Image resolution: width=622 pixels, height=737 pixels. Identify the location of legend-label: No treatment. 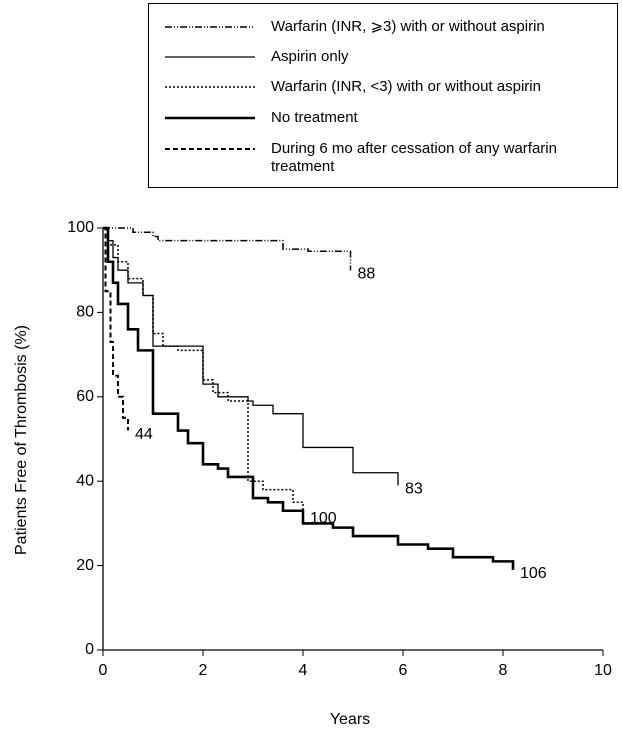
(314, 117).